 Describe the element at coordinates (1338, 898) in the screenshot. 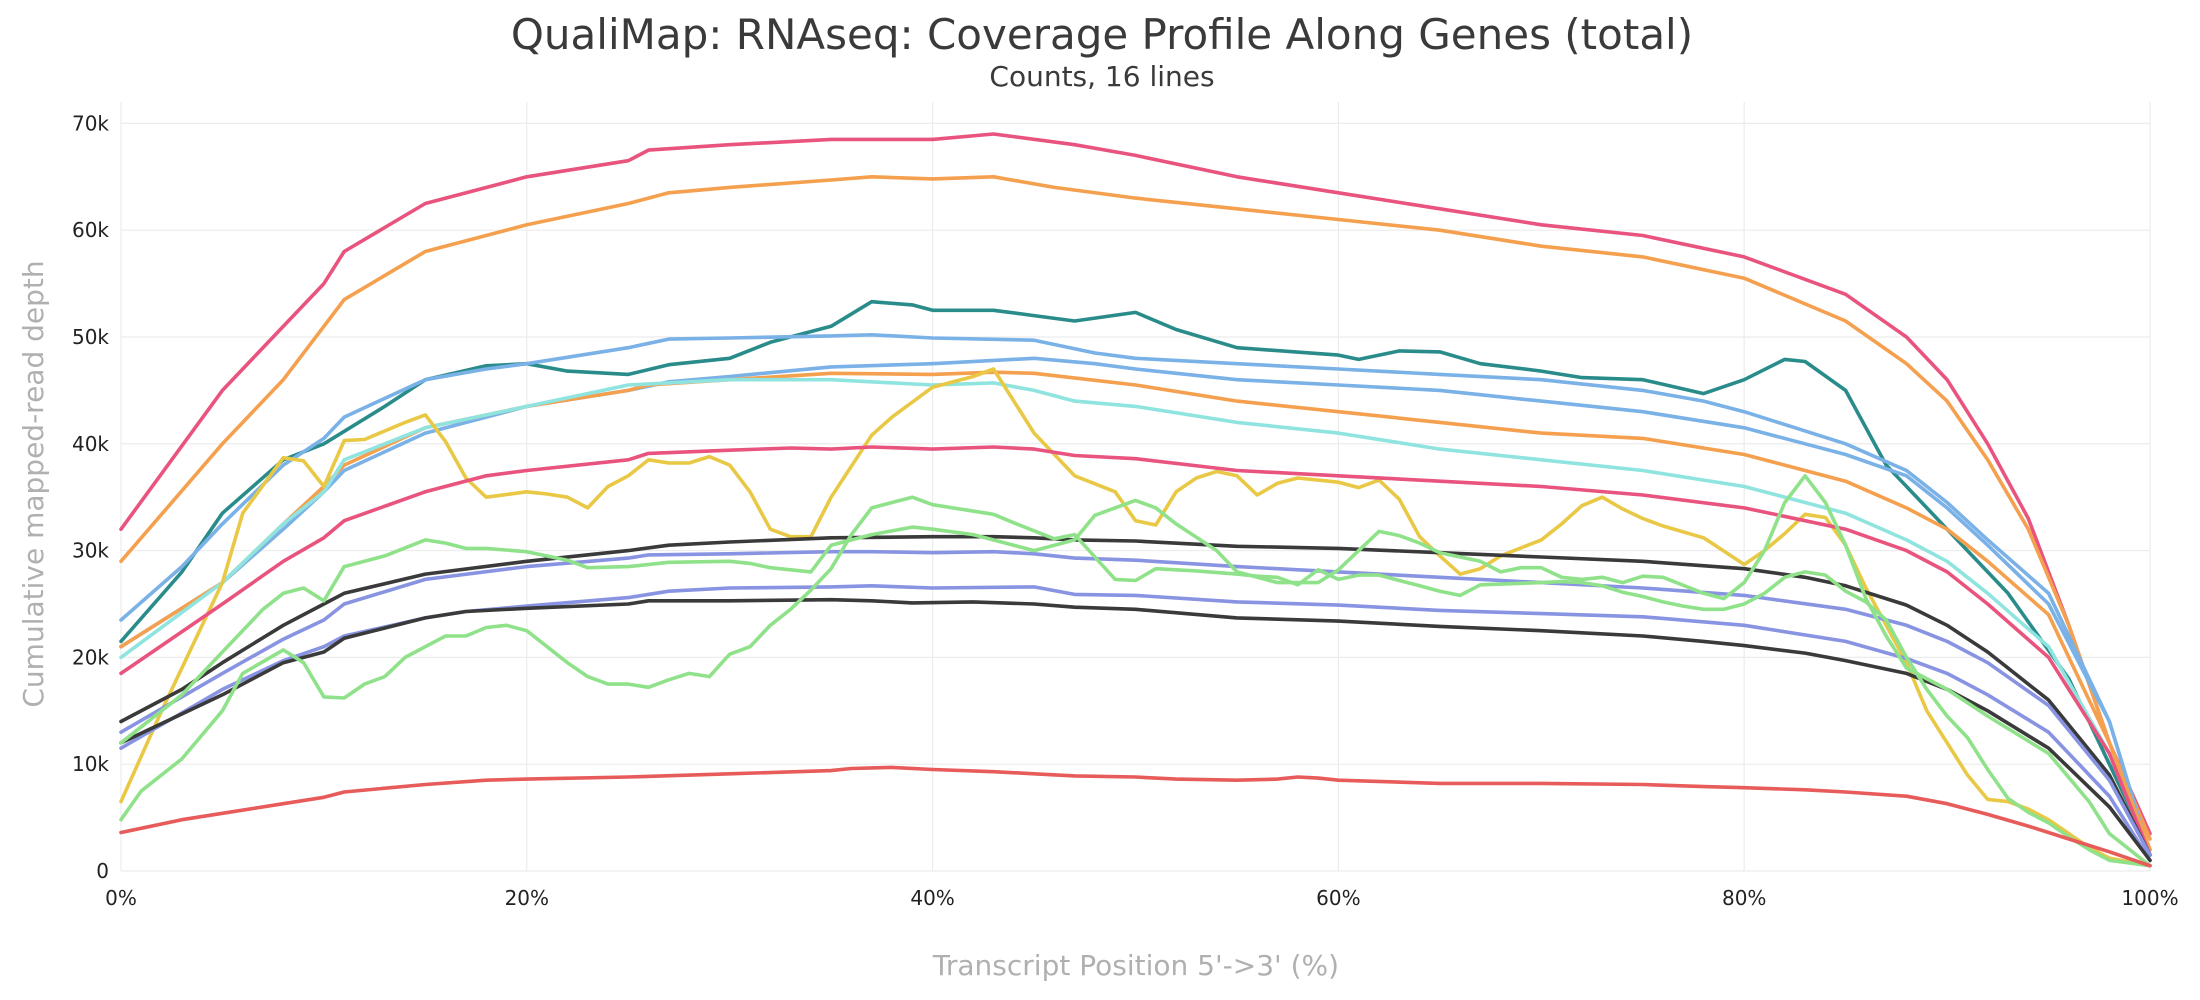

I see `x-tick-label: 60%` at that location.